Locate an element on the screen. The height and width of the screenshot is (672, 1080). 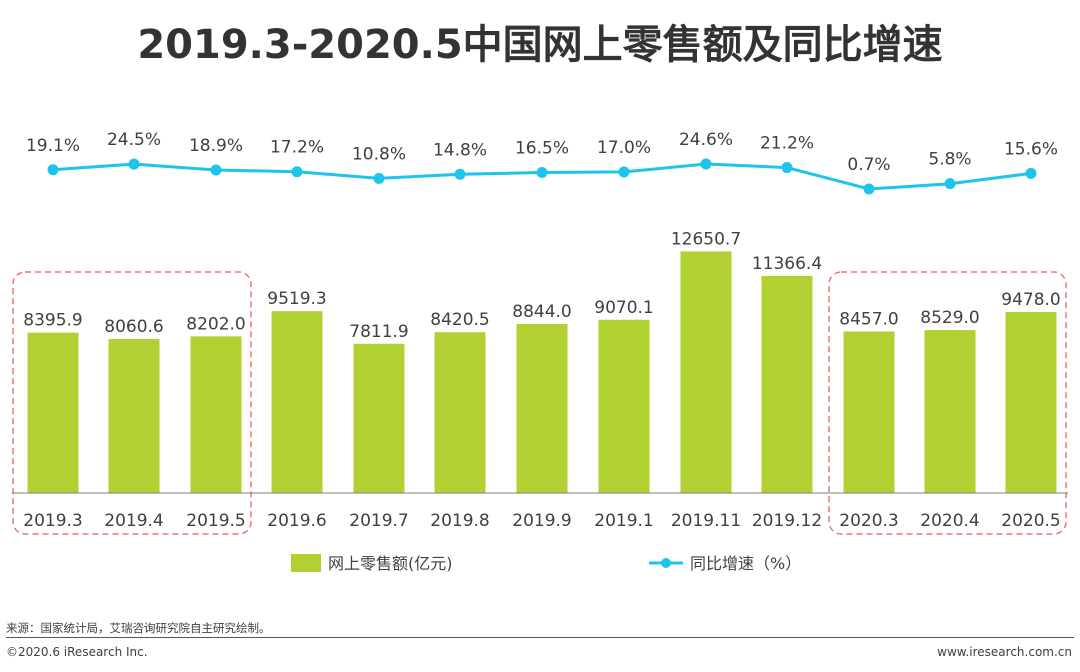
growth-value-label: 10.8% is located at coordinates (379, 154).